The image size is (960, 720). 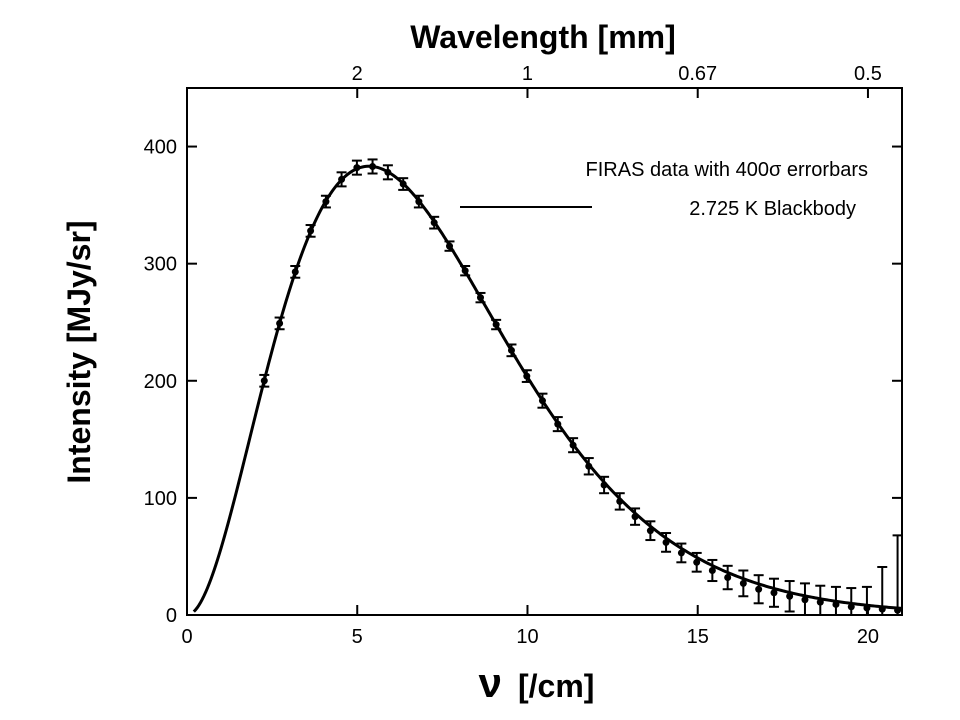 I want to click on y-tick-label: 0, so click(x=171, y=616).